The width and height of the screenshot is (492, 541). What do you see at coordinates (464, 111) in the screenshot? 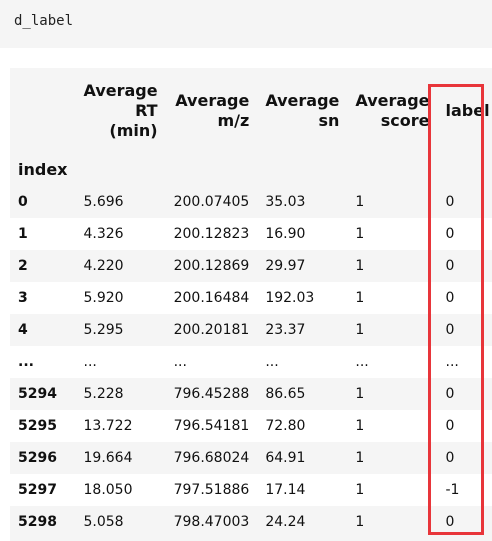
I see `header-label: label` at bounding box center [464, 111].